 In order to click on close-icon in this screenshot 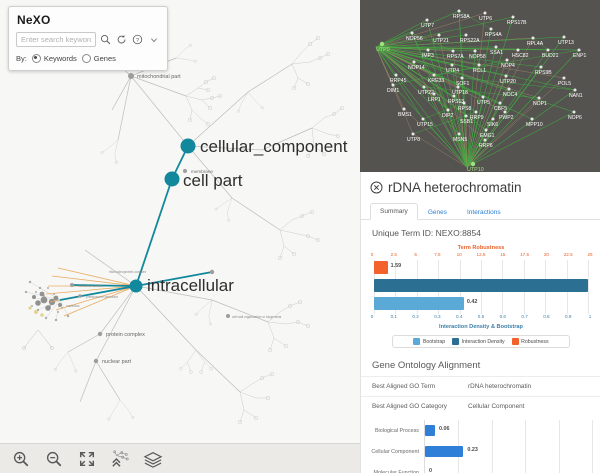, I will do `click(376, 187)`.